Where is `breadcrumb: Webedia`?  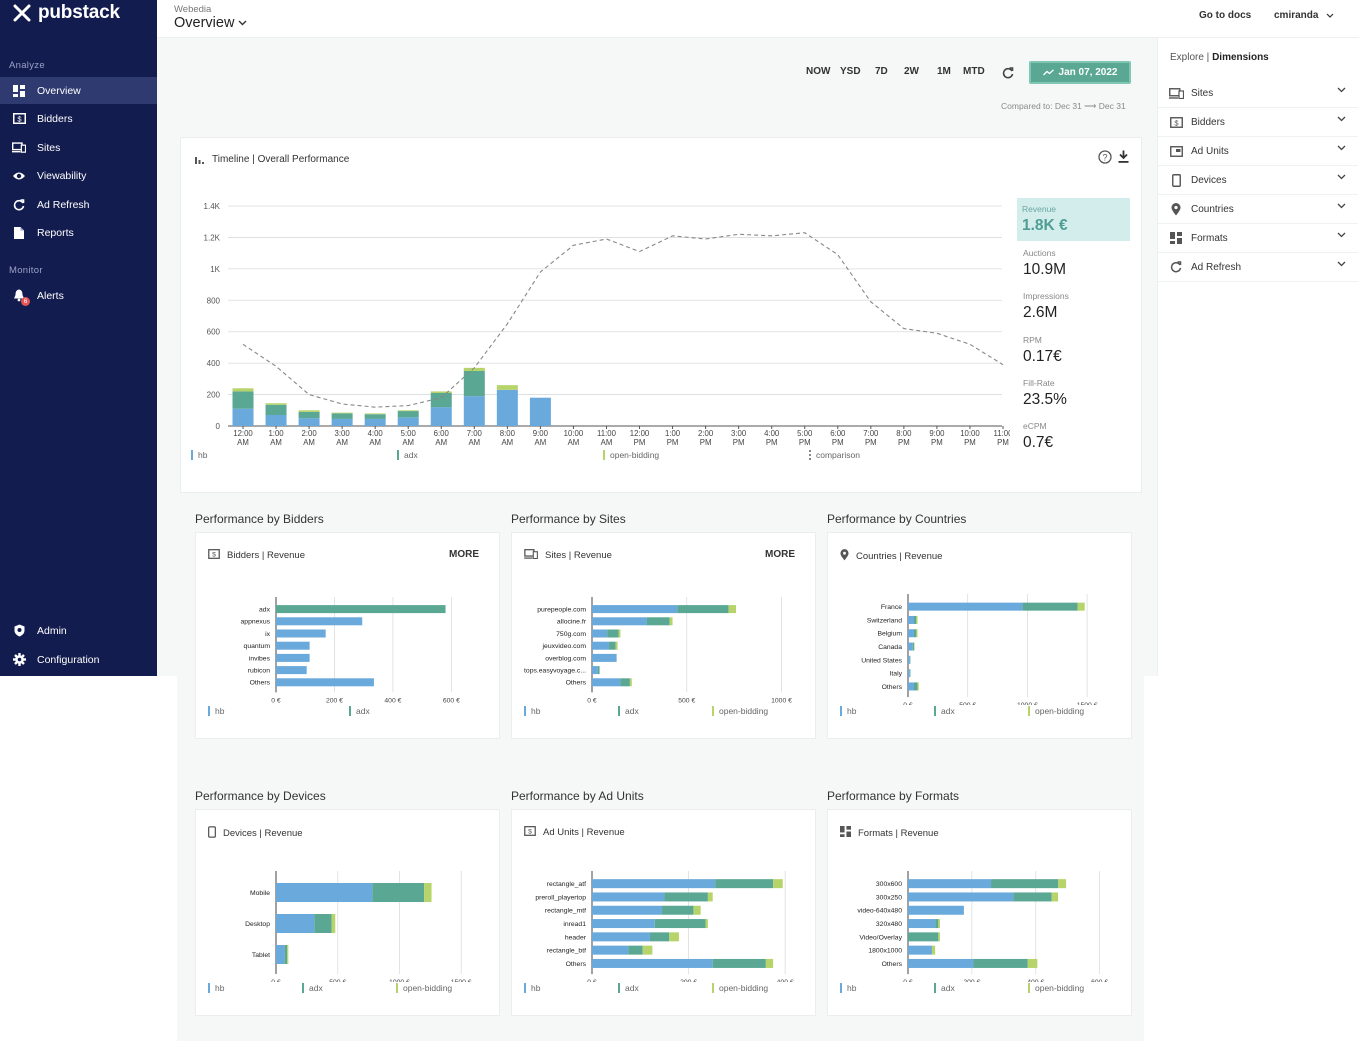 breadcrumb: Webedia is located at coordinates (193, 9).